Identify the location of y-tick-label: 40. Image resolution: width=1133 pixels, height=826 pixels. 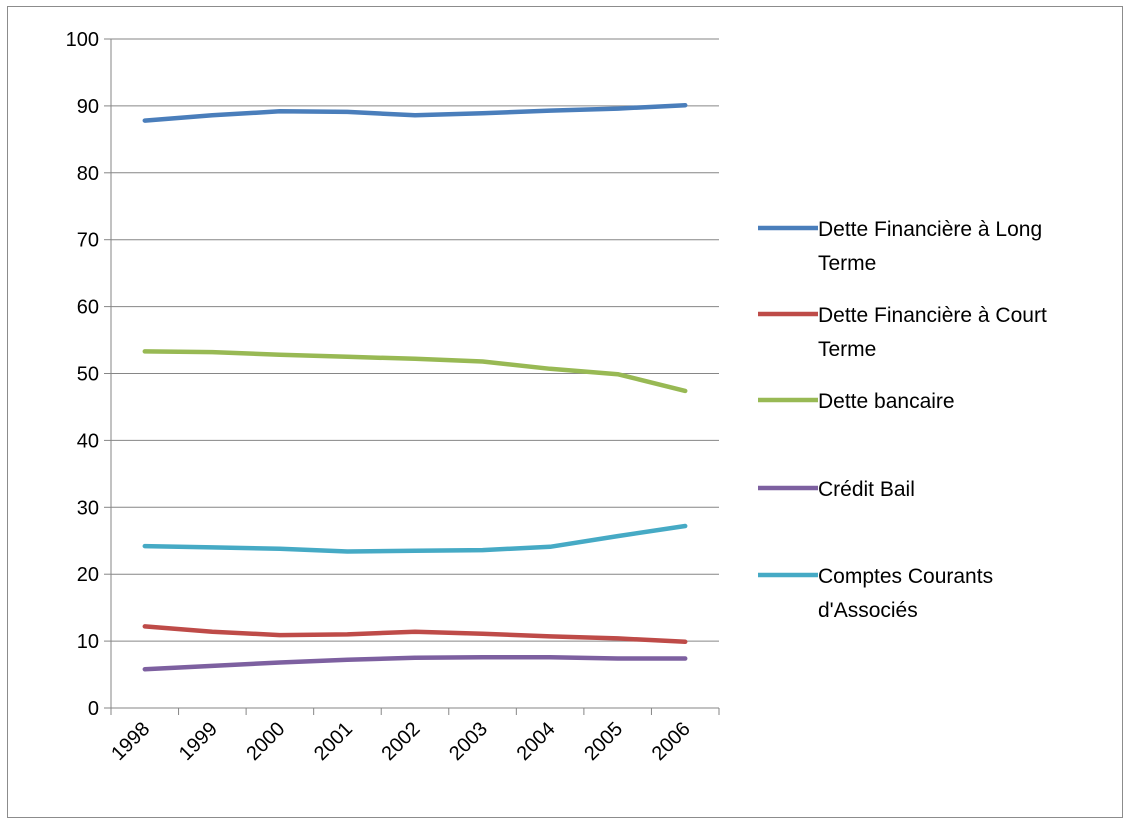
(88, 441).